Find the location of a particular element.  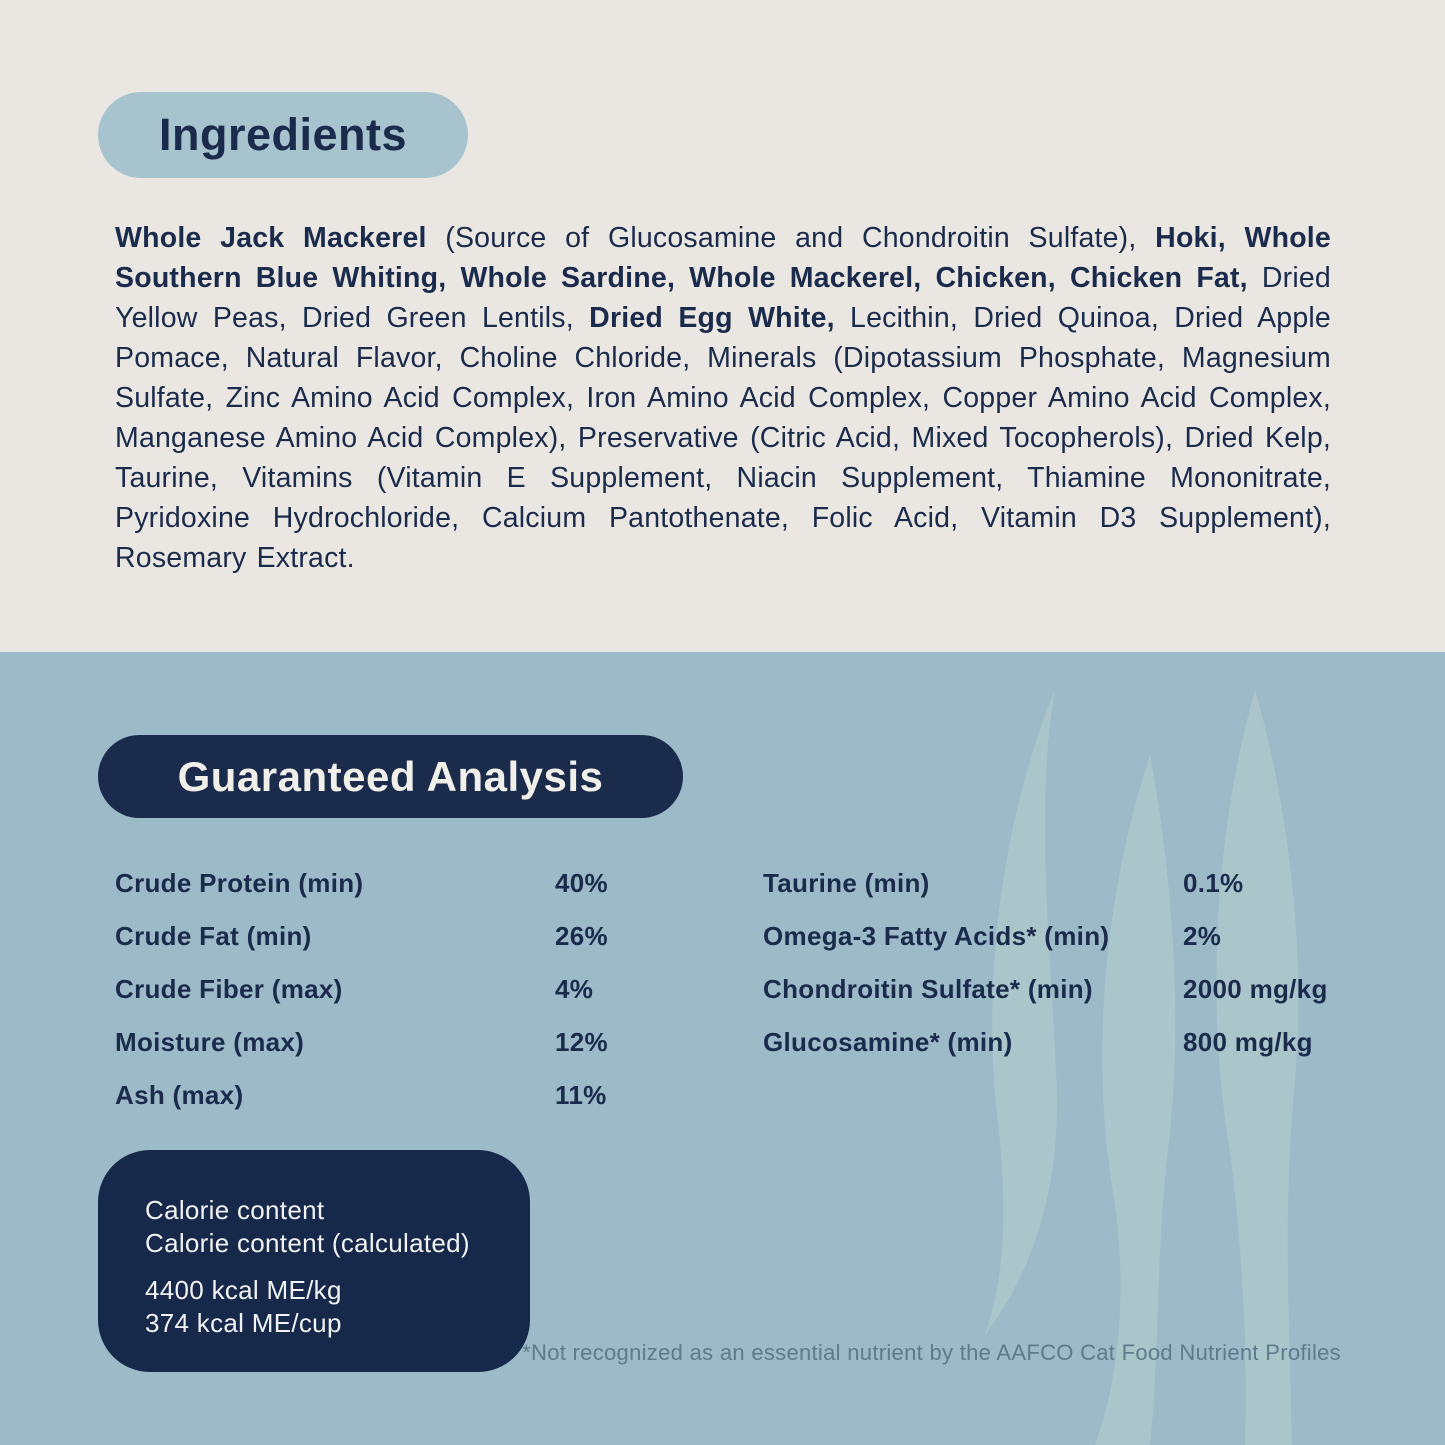

analysis-nutrient-label: Taurine (min) is located at coordinates (846, 883).